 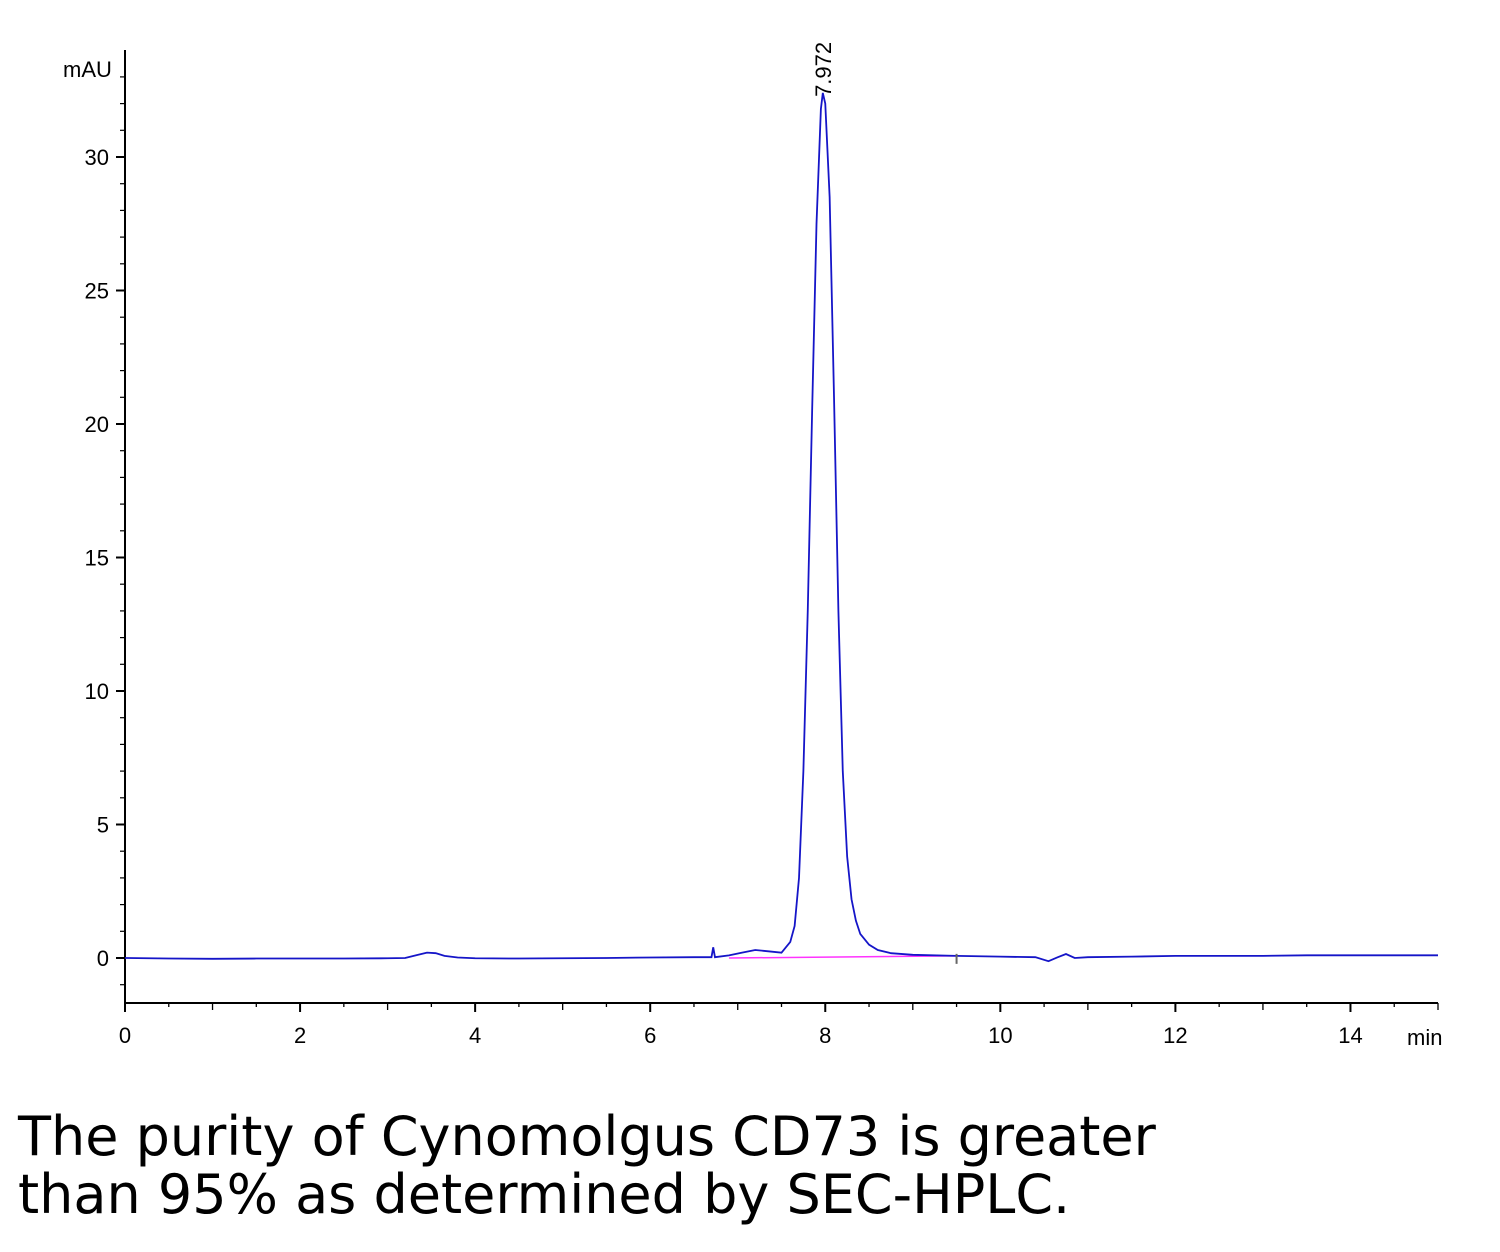 I want to click on x-tick-label: 2, so click(x=300, y=1035).